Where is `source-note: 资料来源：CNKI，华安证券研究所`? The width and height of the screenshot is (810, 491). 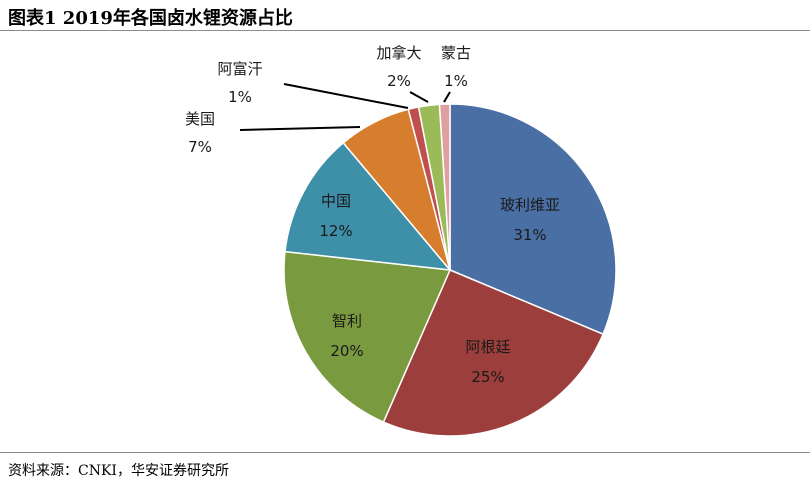
source-note: 资料来源：CNKI，华安证券研究所 is located at coordinates (118, 471).